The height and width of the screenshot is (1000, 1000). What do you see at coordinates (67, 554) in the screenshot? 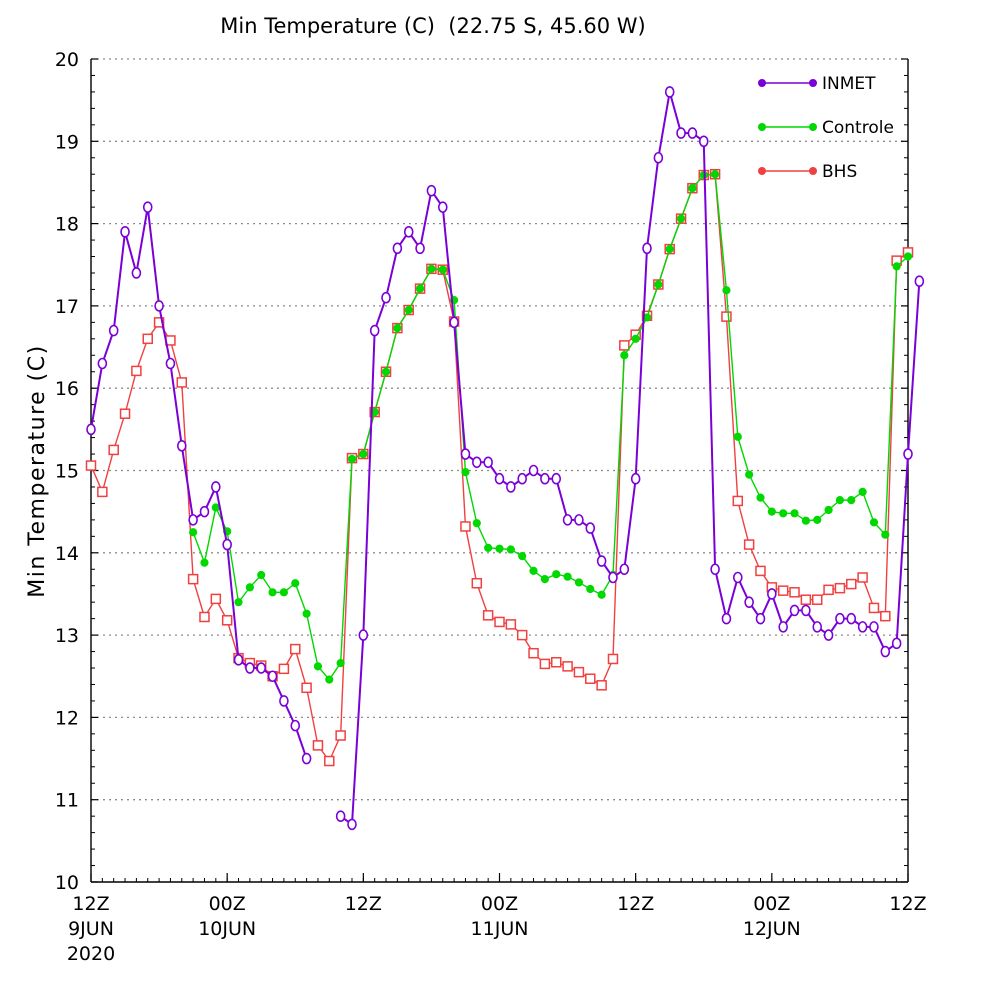
I see `y-tick-label: 14` at bounding box center [67, 554].